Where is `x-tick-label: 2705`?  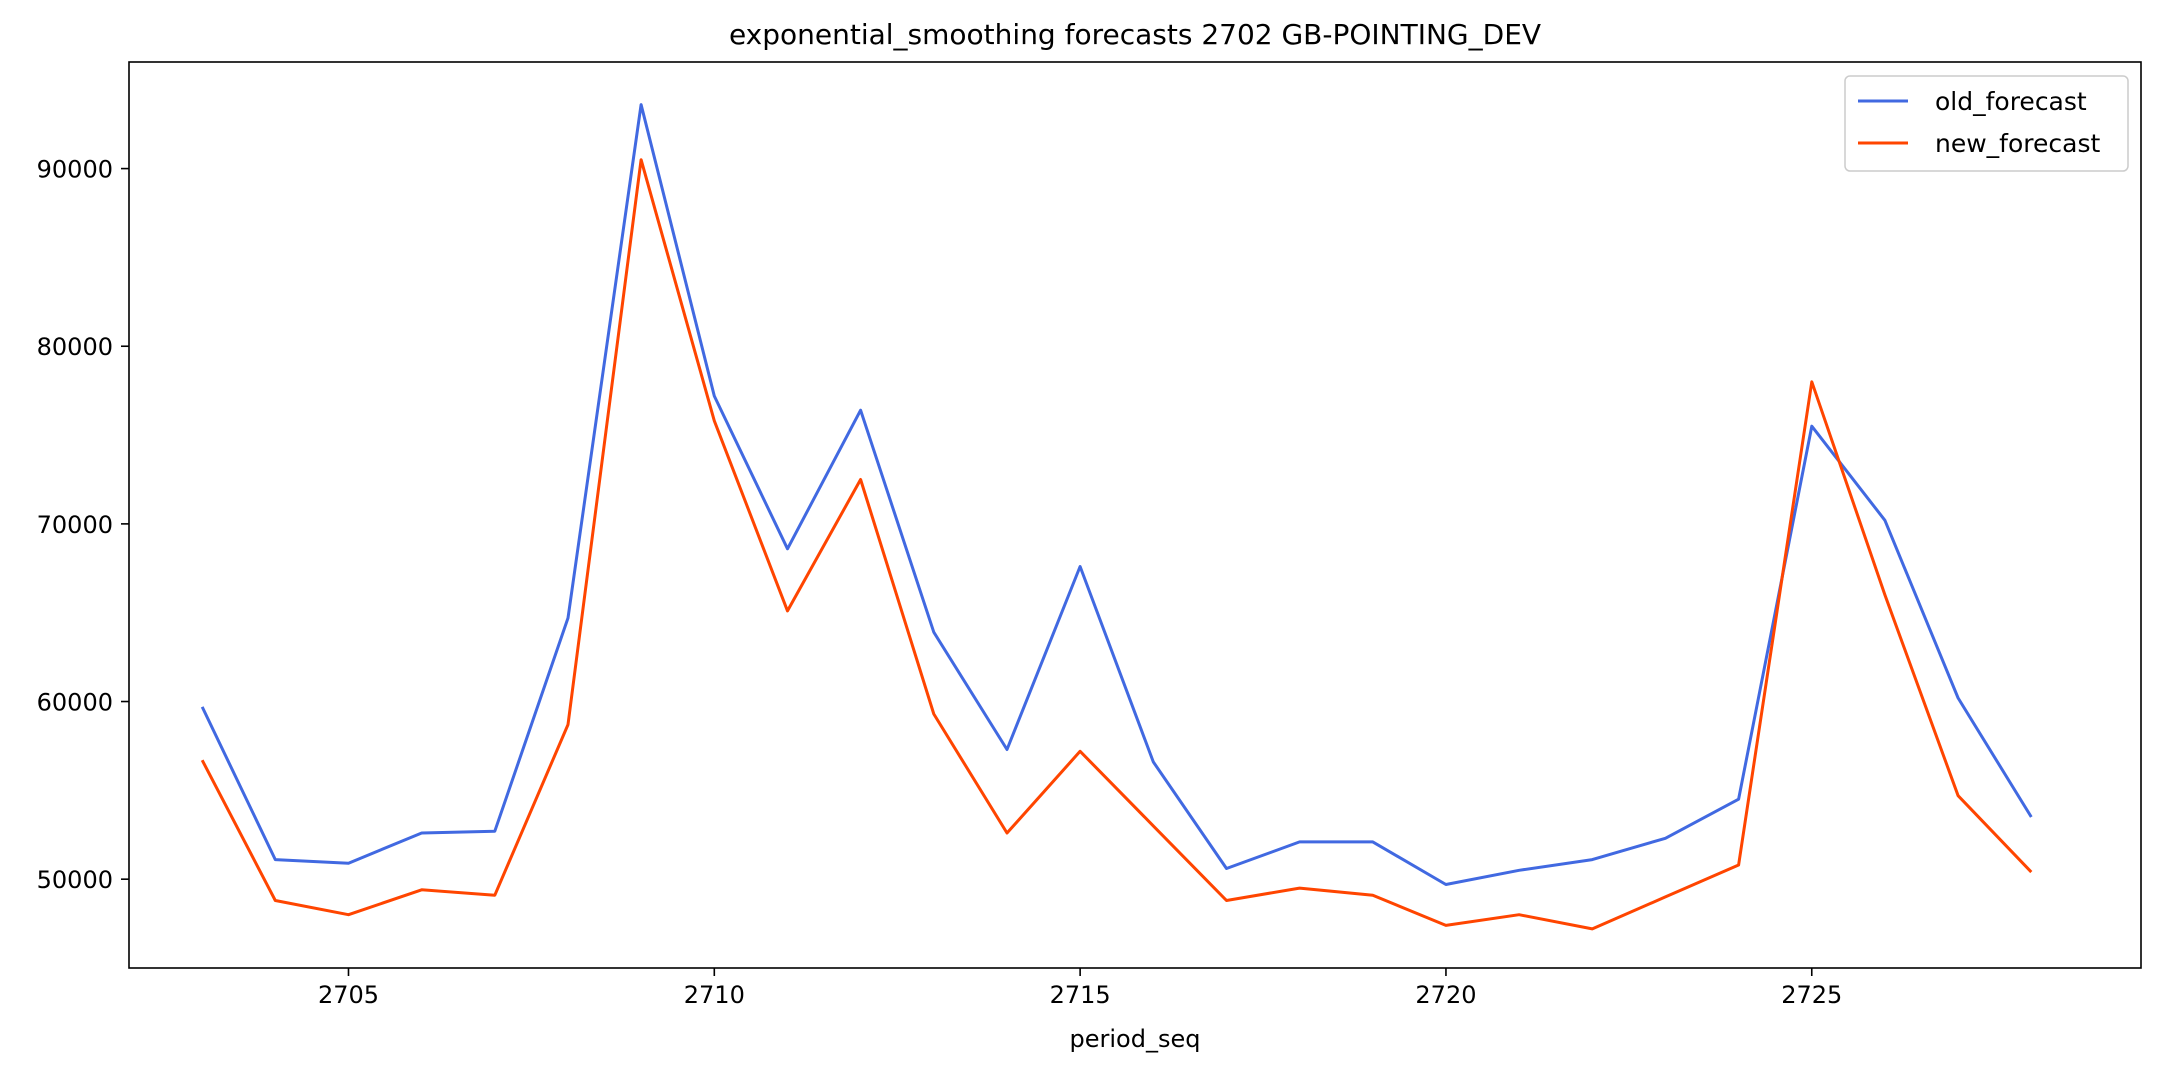
x-tick-label: 2705 is located at coordinates (348, 995).